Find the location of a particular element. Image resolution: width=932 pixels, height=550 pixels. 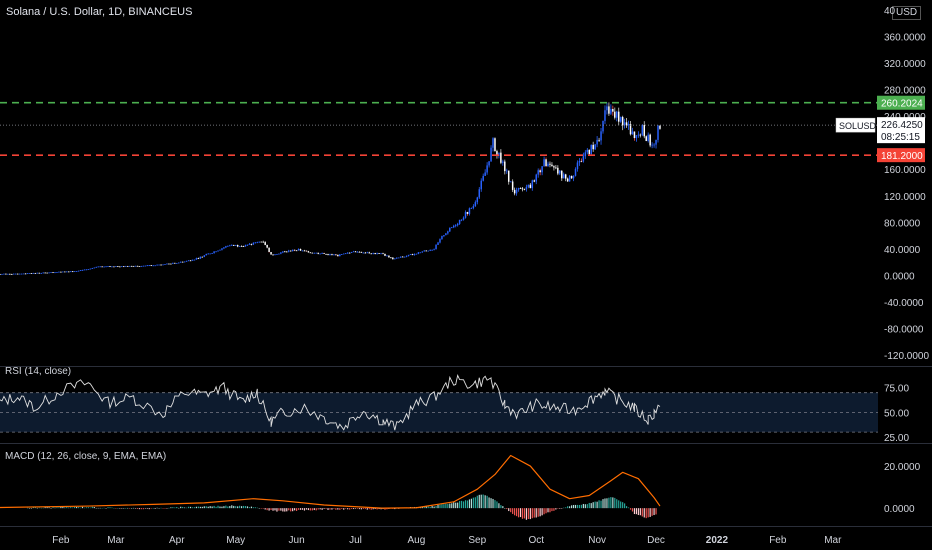

currency-selector: USD is located at coordinates (907, 13).